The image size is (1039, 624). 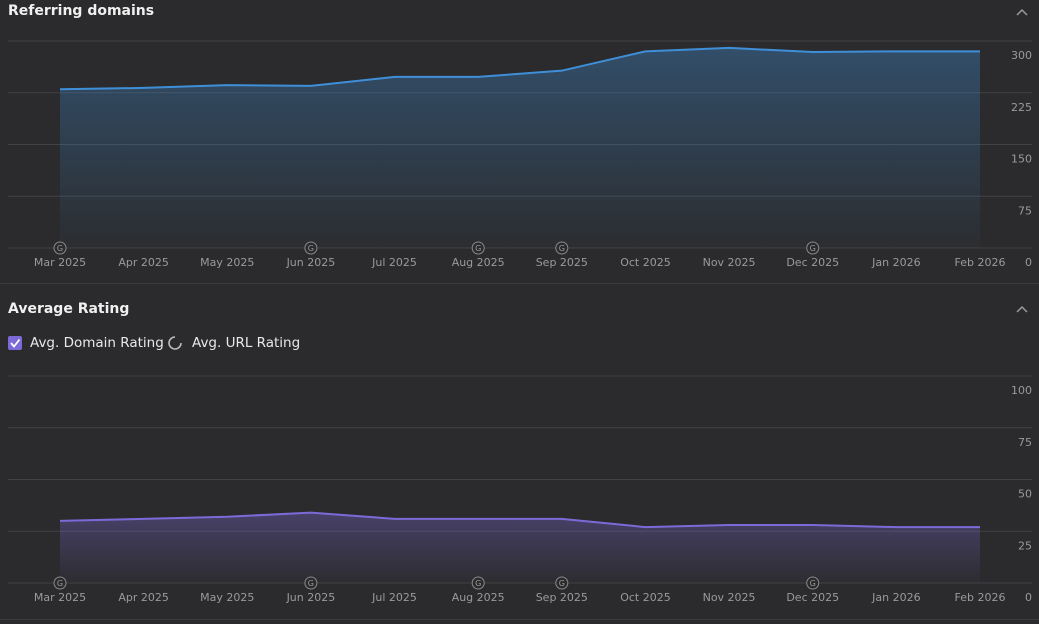 I want to click on y-tick-label: 100, so click(x=1021, y=390).